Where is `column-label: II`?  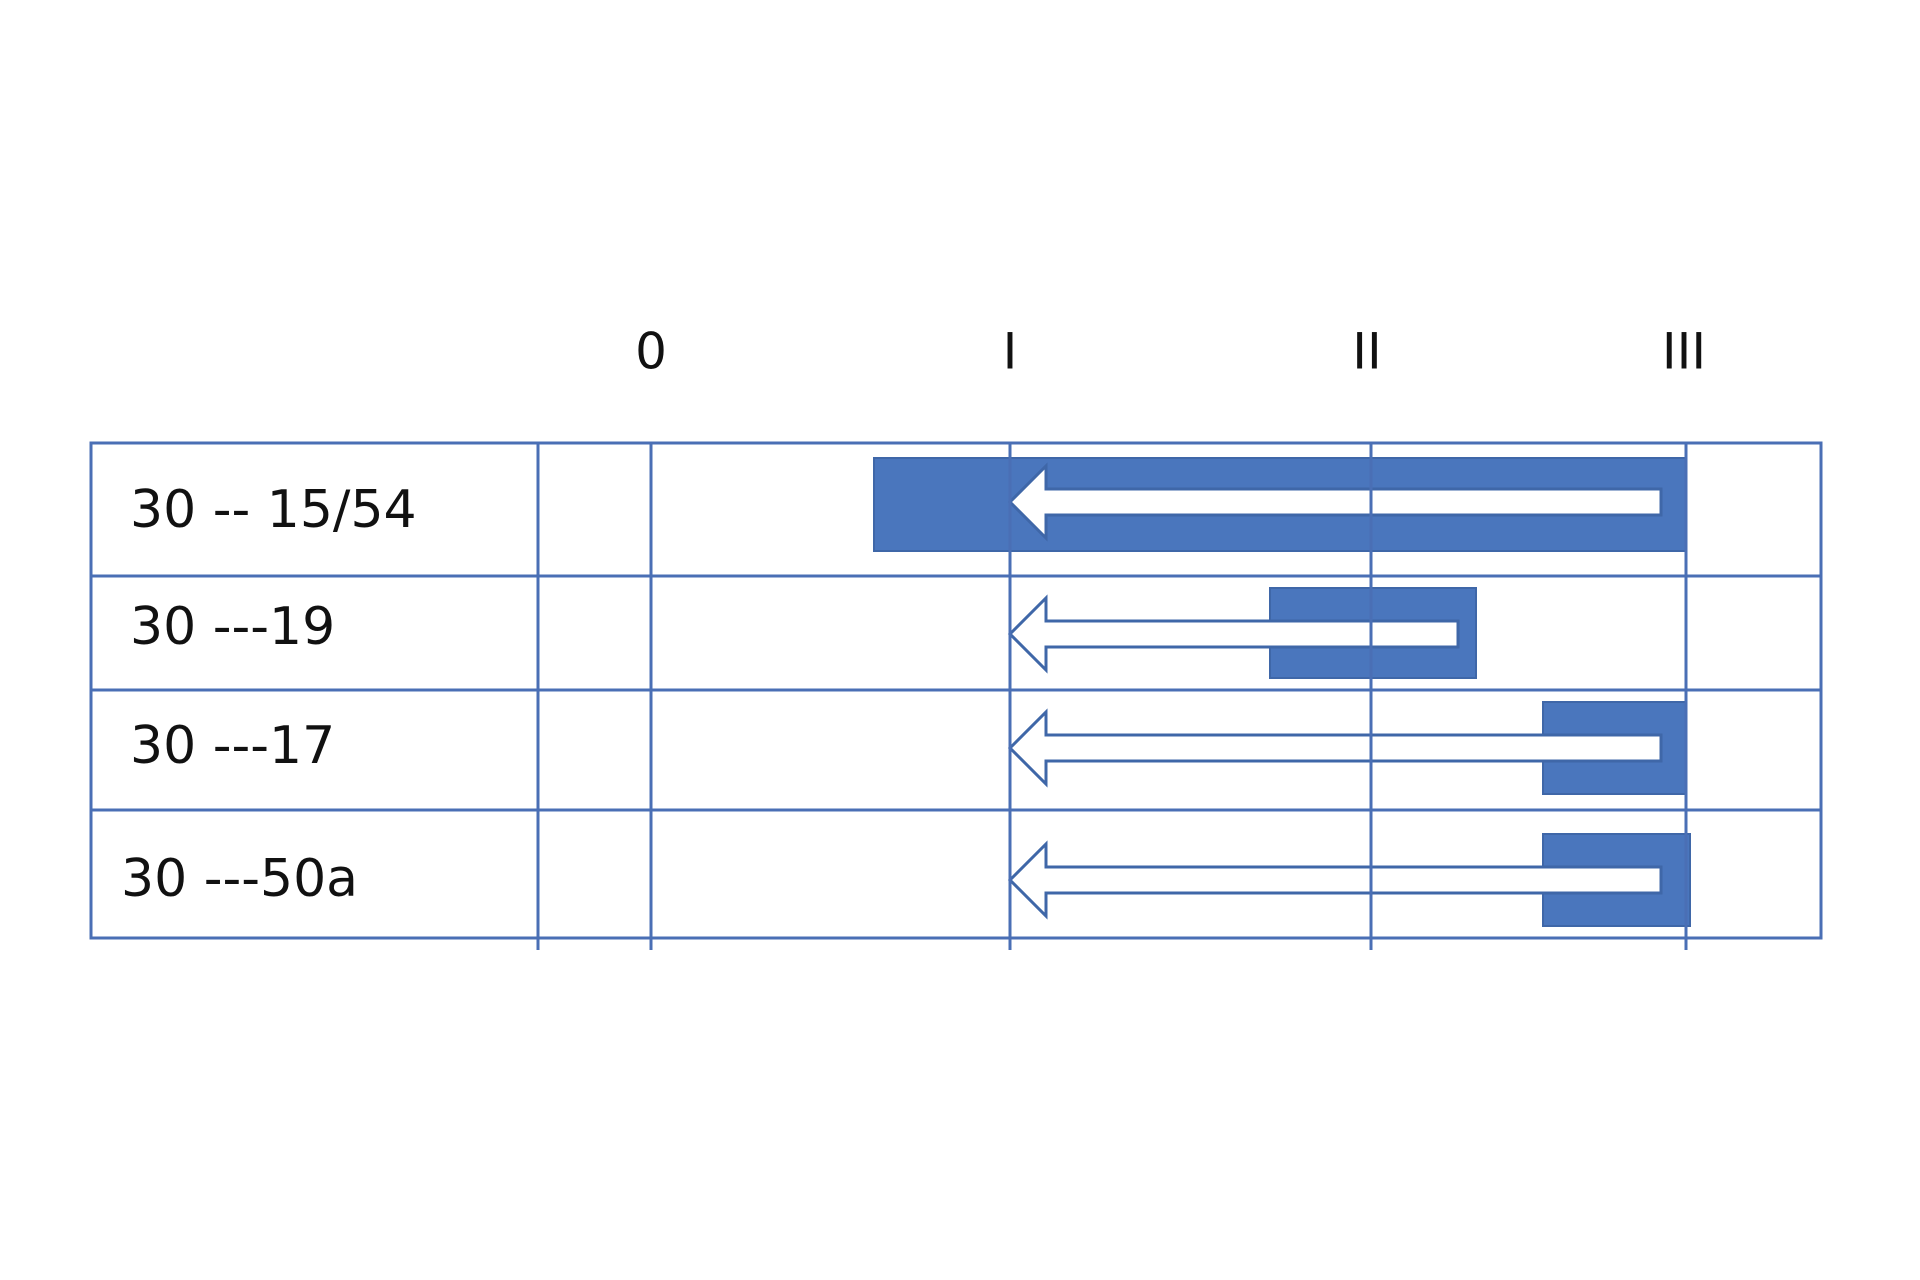
column-label: II is located at coordinates (1367, 352).